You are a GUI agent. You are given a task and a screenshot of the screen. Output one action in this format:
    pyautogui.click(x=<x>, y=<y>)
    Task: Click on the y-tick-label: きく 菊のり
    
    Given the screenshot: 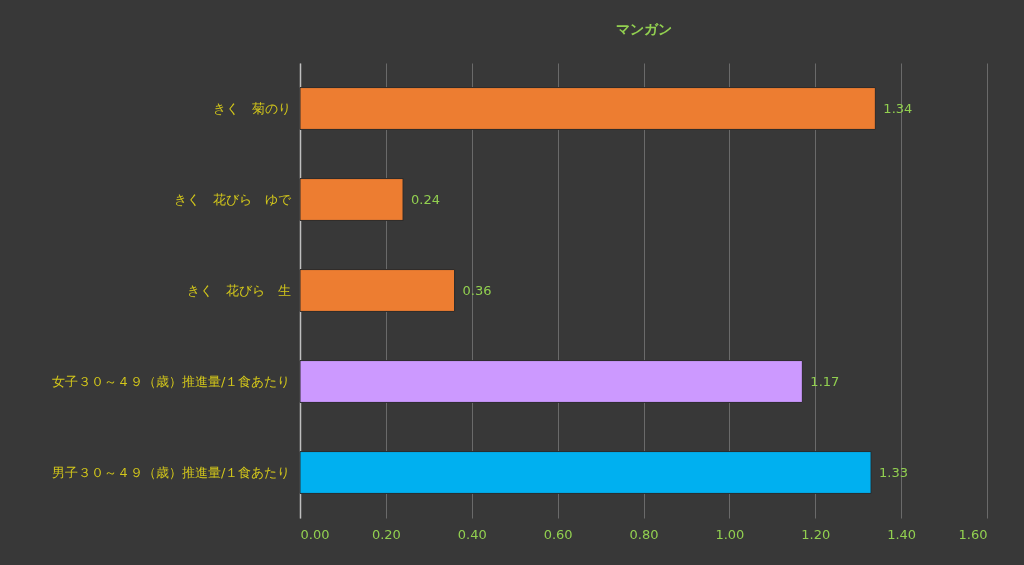 What is the action you would take?
    pyautogui.click(x=251, y=108)
    